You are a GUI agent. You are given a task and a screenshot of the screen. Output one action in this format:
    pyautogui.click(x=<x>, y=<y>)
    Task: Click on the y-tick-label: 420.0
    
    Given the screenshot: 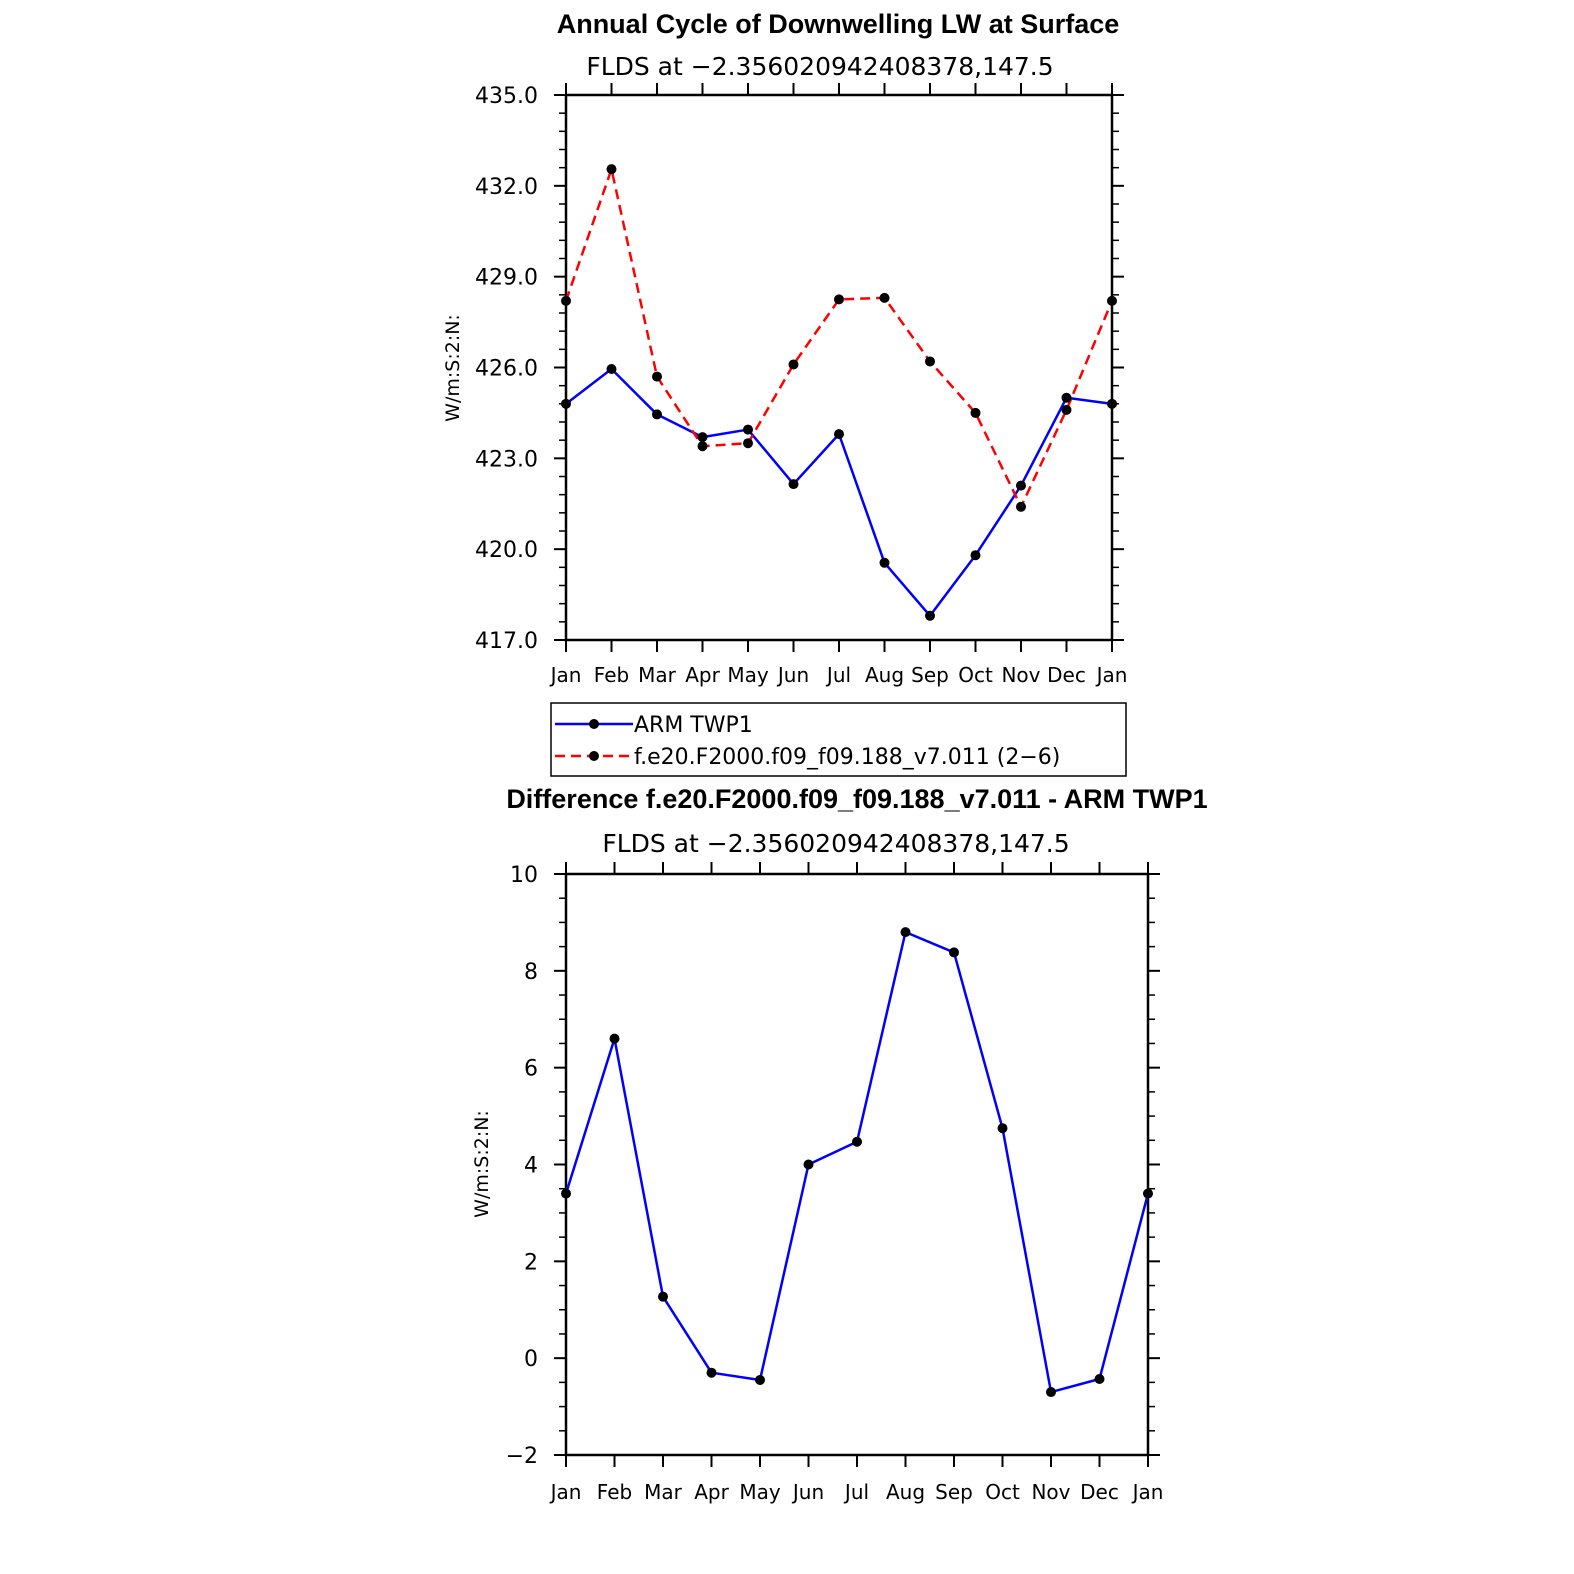 What is the action you would take?
    pyautogui.click(x=506, y=550)
    